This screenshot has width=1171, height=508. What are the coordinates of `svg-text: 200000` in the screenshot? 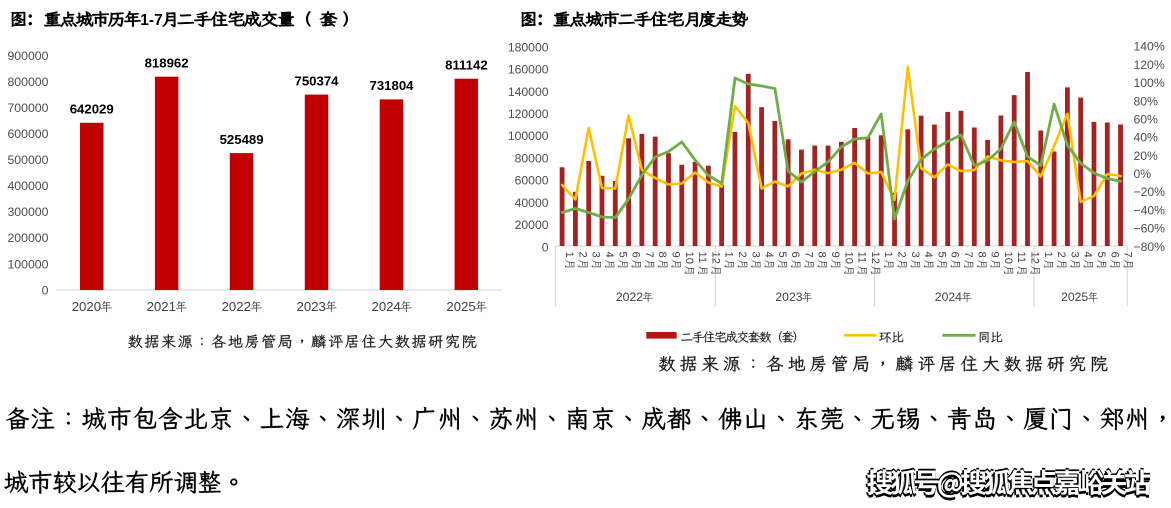 It's located at (27, 238).